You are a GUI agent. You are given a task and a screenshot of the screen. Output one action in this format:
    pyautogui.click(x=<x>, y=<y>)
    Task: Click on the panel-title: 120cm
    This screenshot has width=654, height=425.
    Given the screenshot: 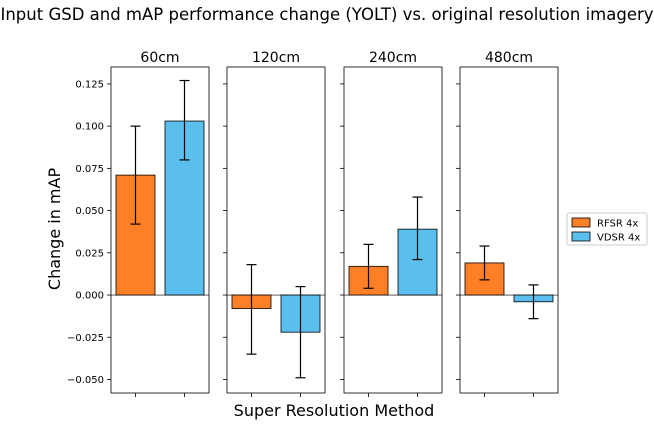 What is the action you would take?
    pyautogui.click(x=276, y=58)
    